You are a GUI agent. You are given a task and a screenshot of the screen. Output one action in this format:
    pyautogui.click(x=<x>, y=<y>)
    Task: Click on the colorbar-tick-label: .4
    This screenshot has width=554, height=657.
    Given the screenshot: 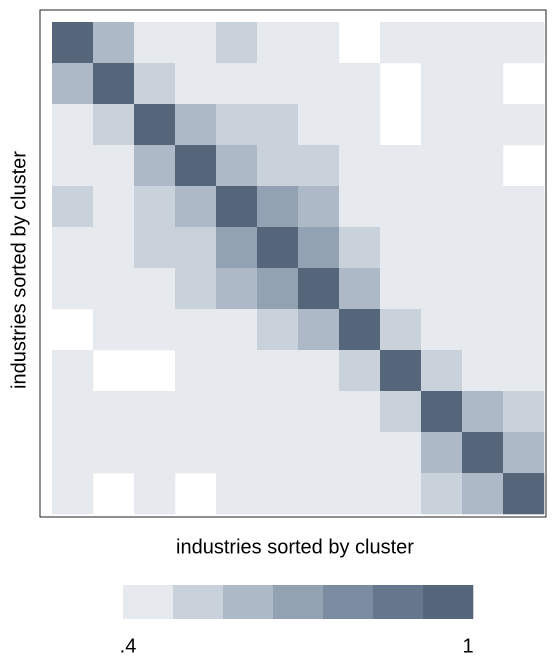 What is the action you would take?
    pyautogui.click(x=128, y=646)
    